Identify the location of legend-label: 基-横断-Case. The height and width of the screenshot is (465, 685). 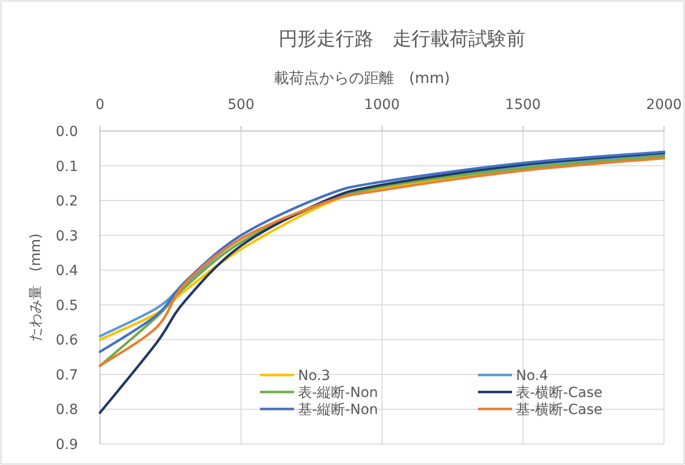
(559, 410).